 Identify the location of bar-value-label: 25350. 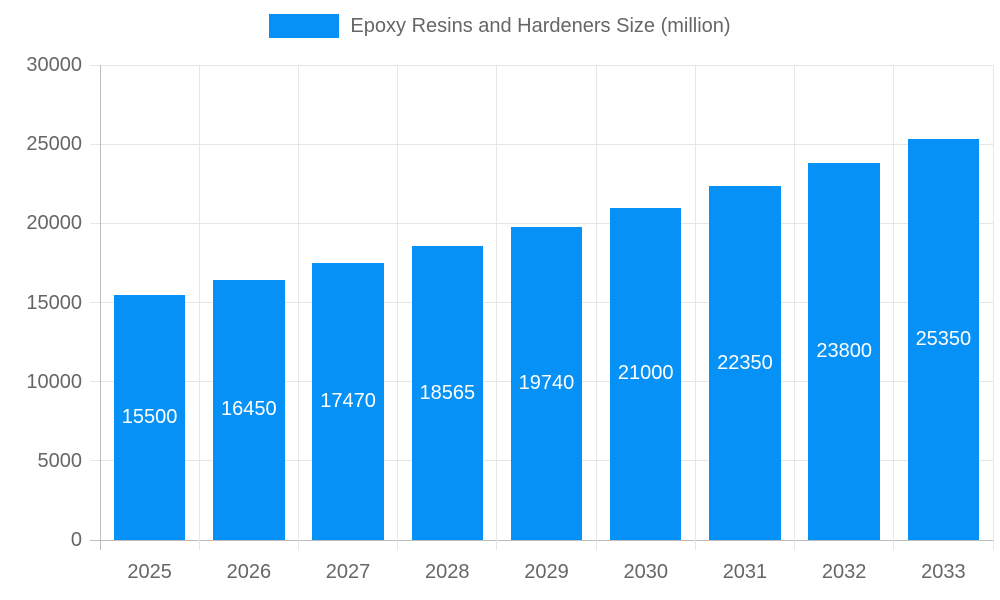
(943, 338).